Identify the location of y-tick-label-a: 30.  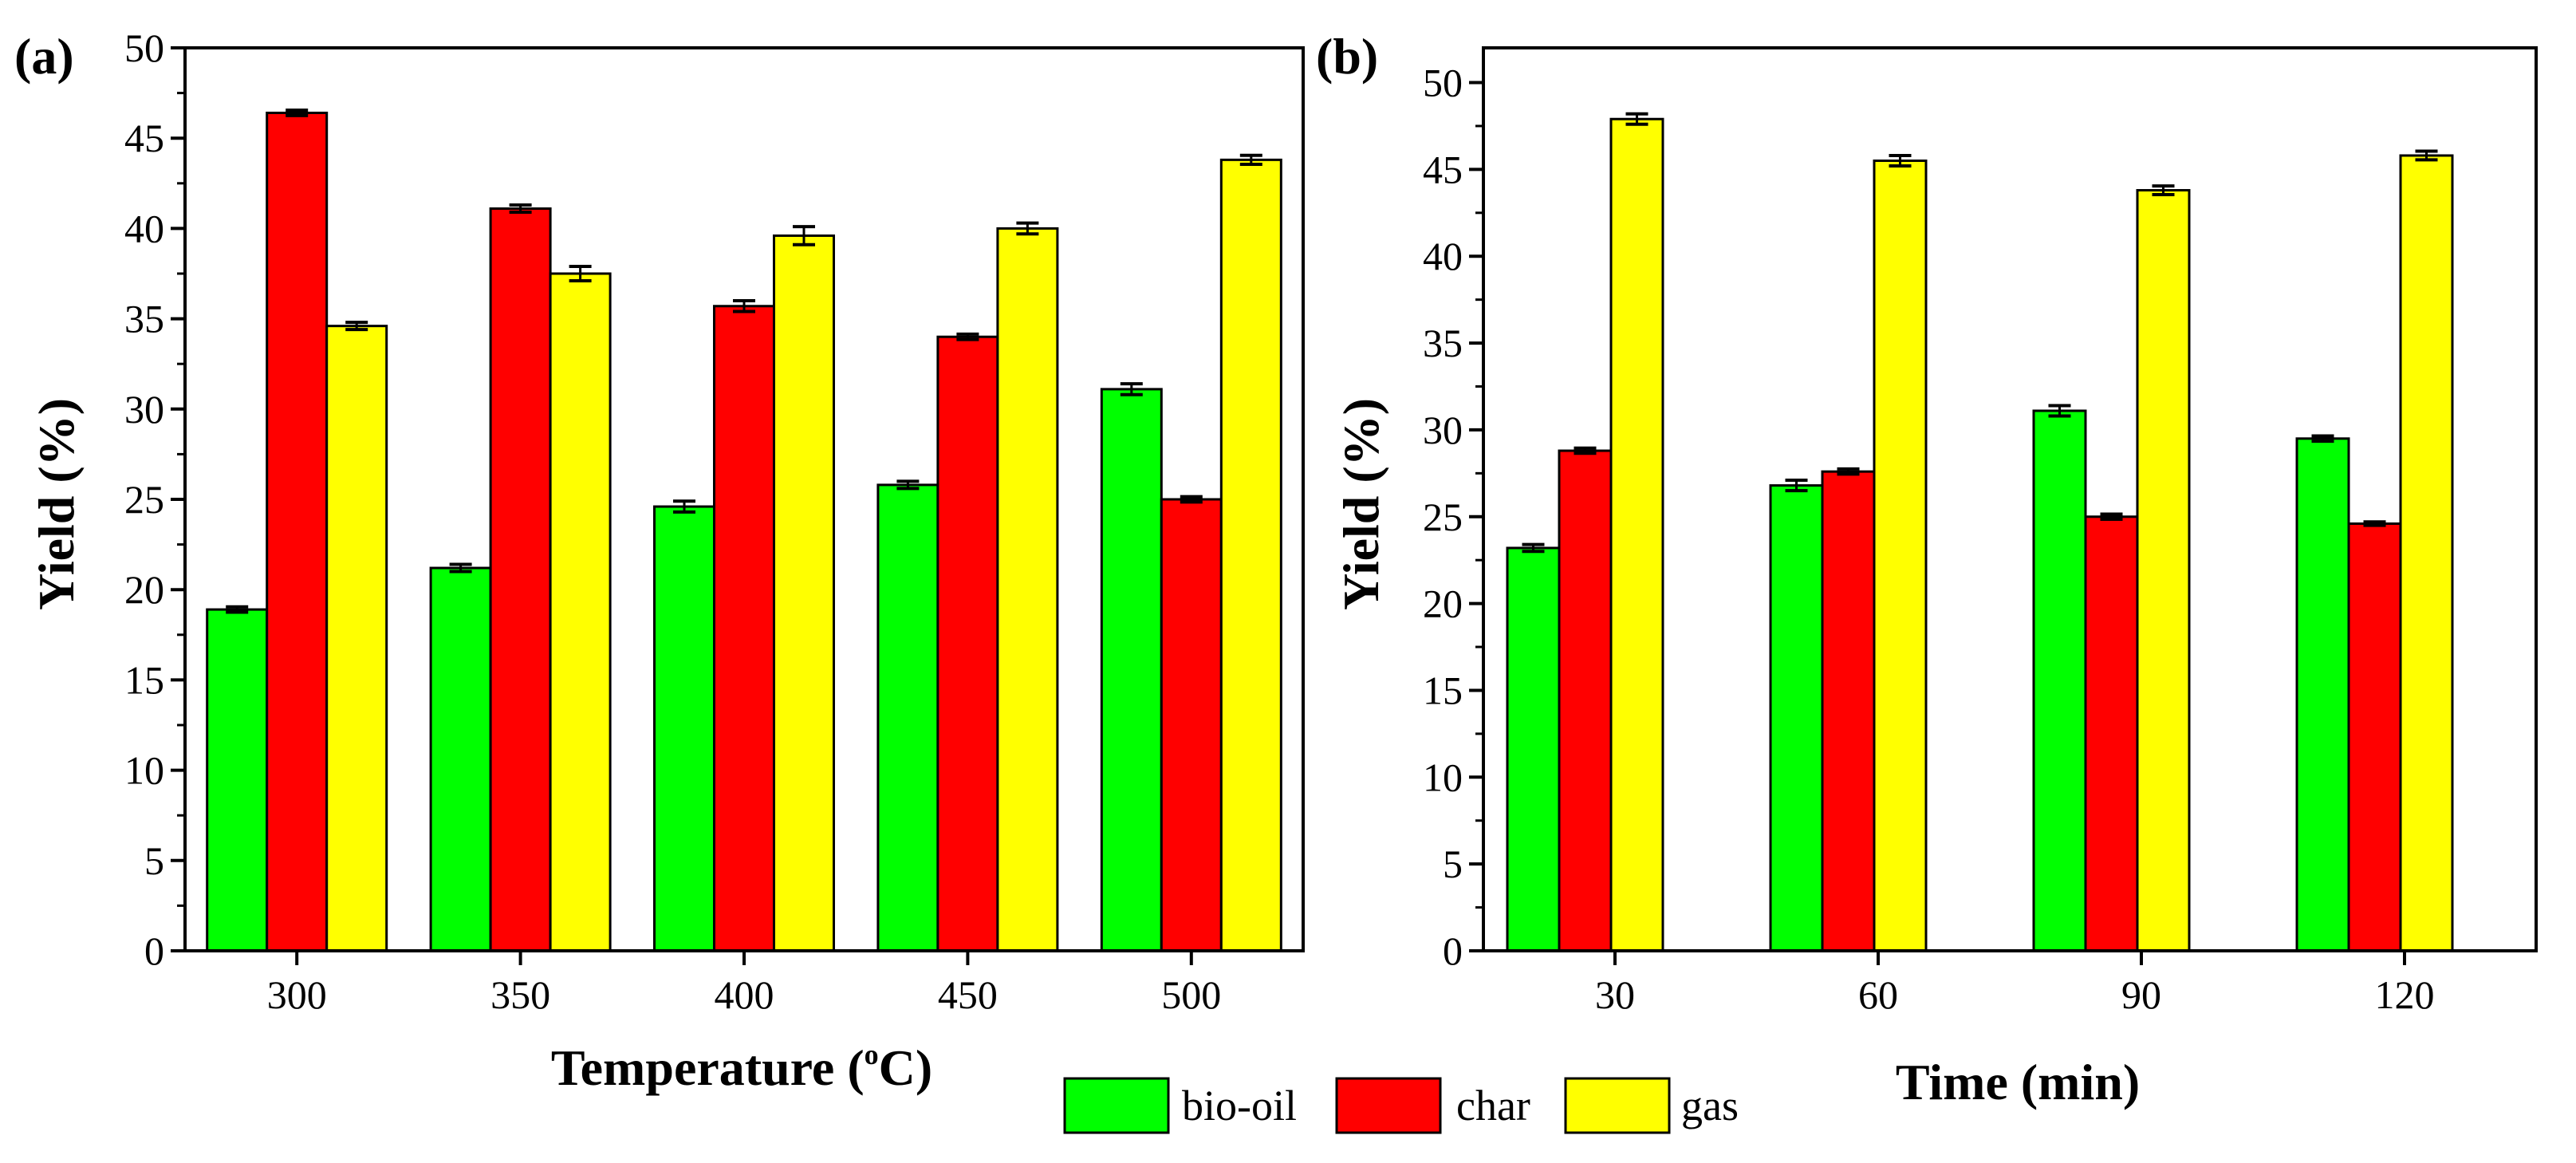
(144, 409).